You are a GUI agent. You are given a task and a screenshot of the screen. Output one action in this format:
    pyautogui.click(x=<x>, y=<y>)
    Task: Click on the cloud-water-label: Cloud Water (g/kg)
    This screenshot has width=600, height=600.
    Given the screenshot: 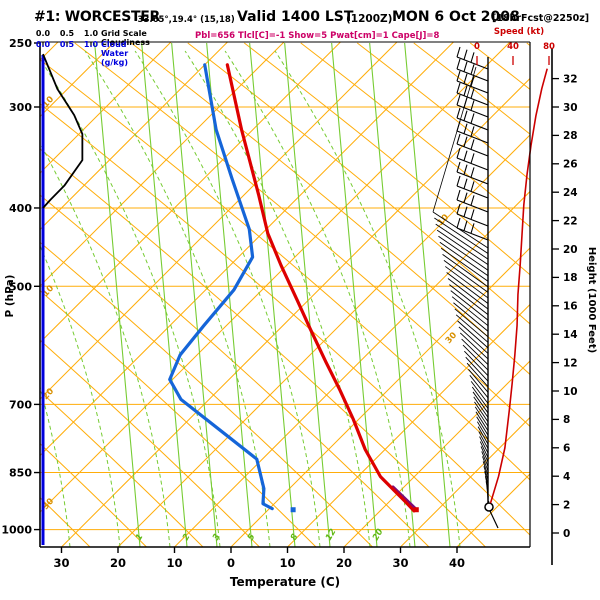 What is the action you would take?
    pyautogui.click(x=115, y=53)
    